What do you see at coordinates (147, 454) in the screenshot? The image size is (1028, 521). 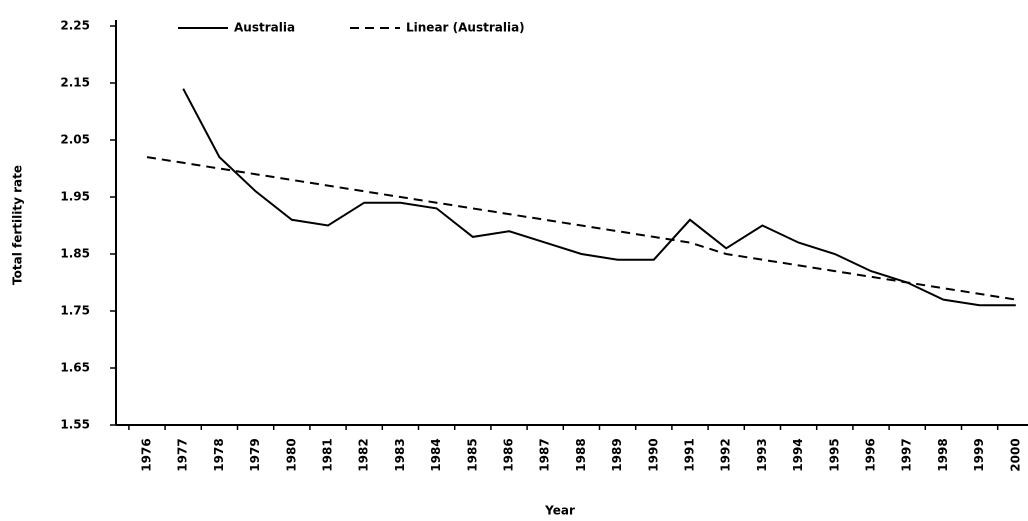 I see `x-tick-label: 1976` at bounding box center [147, 454].